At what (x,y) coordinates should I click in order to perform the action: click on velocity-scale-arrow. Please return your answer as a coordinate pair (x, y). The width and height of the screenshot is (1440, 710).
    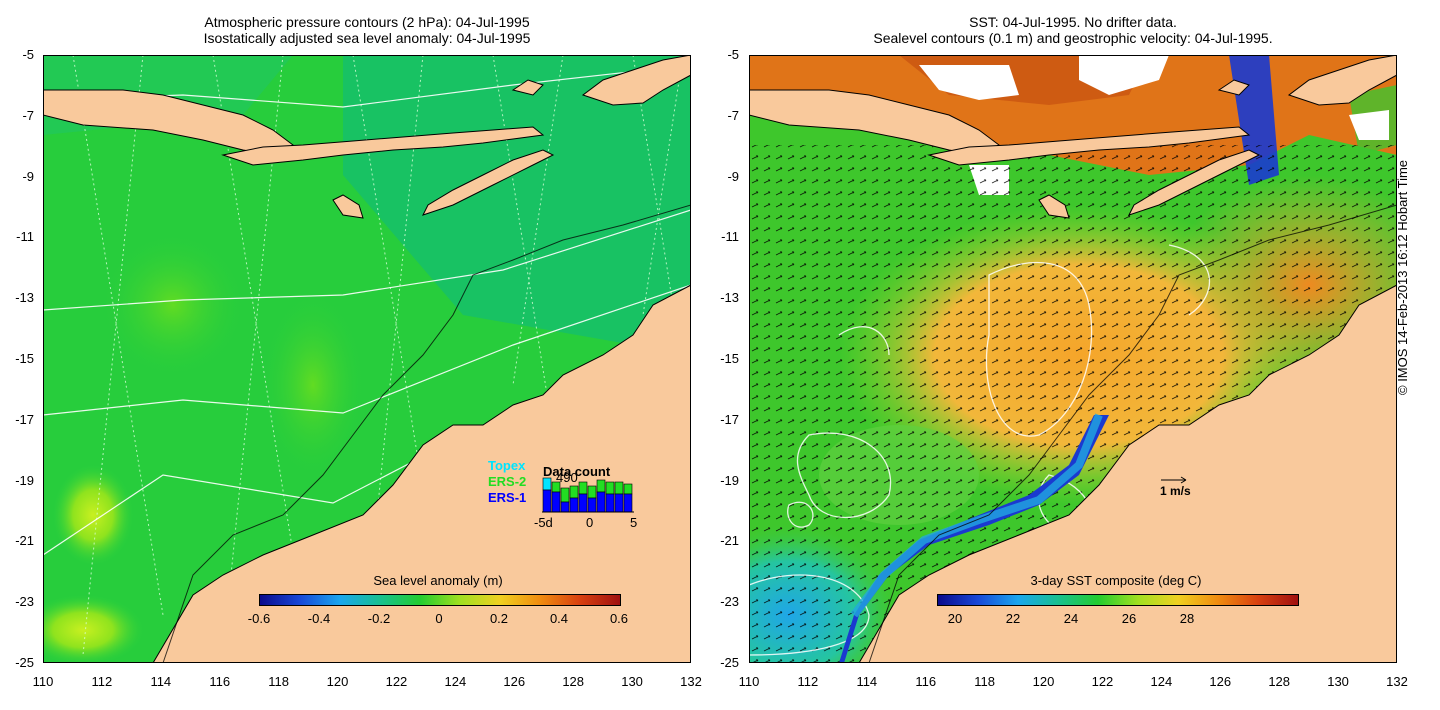
    Looking at the image, I should click on (1174, 480).